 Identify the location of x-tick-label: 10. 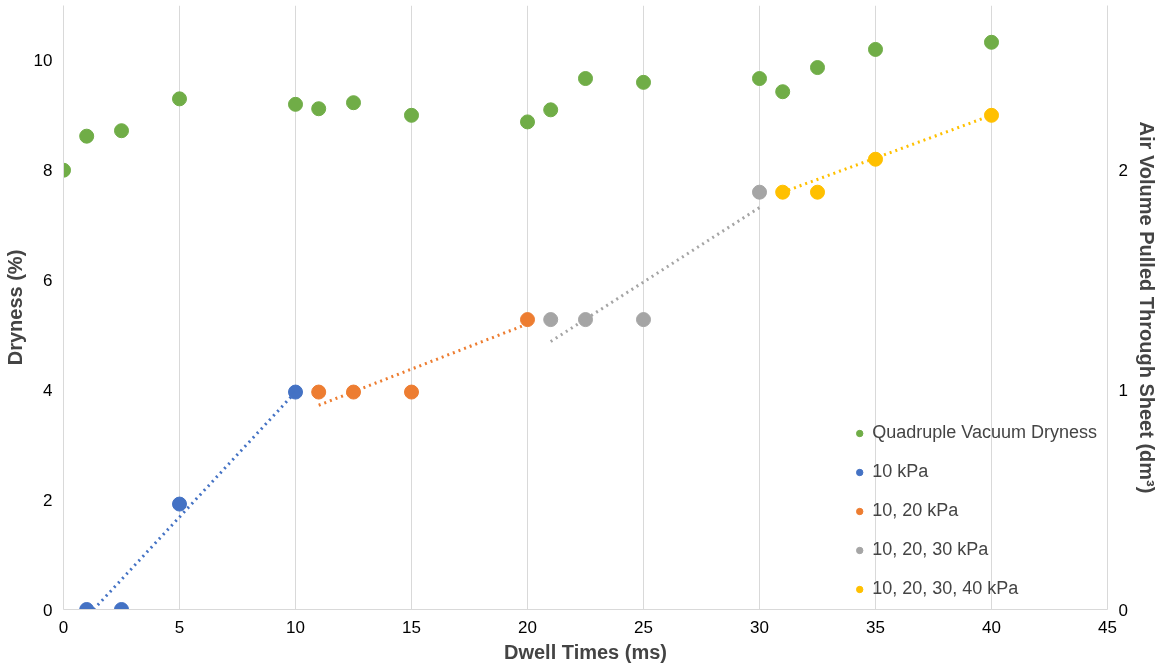
(295, 627).